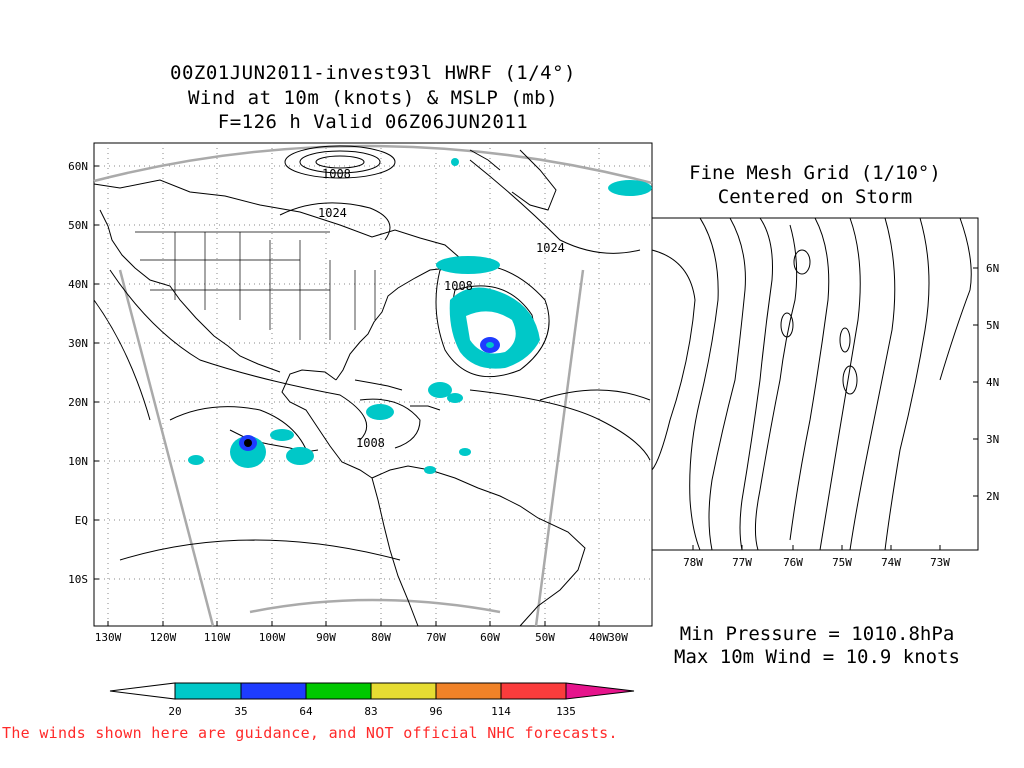 This screenshot has width=1024, height=768. What do you see at coordinates (217, 637) in the screenshot?
I see `lon-tick-label: 110W` at bounding box center [217, 637].